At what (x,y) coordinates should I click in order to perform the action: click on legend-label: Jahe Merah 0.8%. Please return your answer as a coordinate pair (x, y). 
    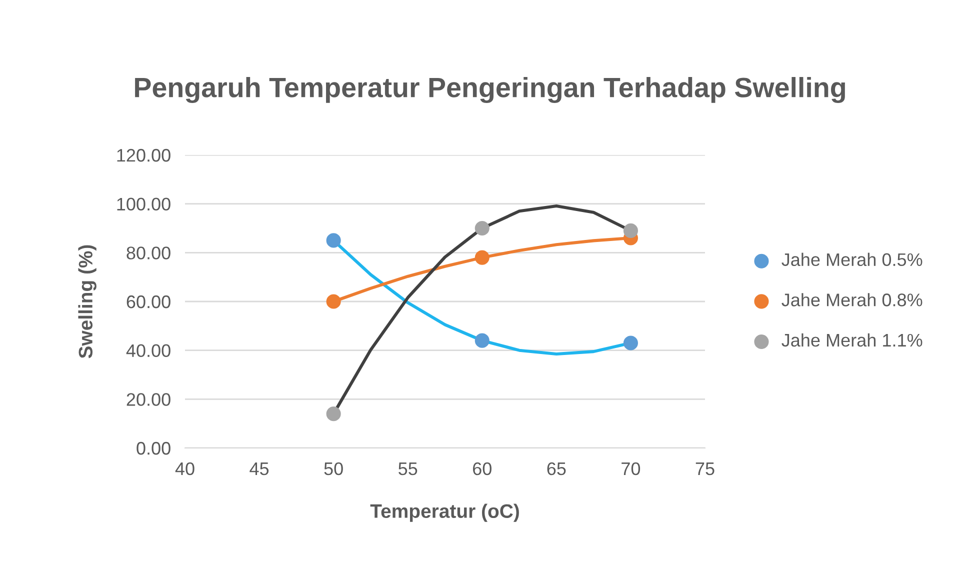
    Looking at the image, I should click on (852, 299).